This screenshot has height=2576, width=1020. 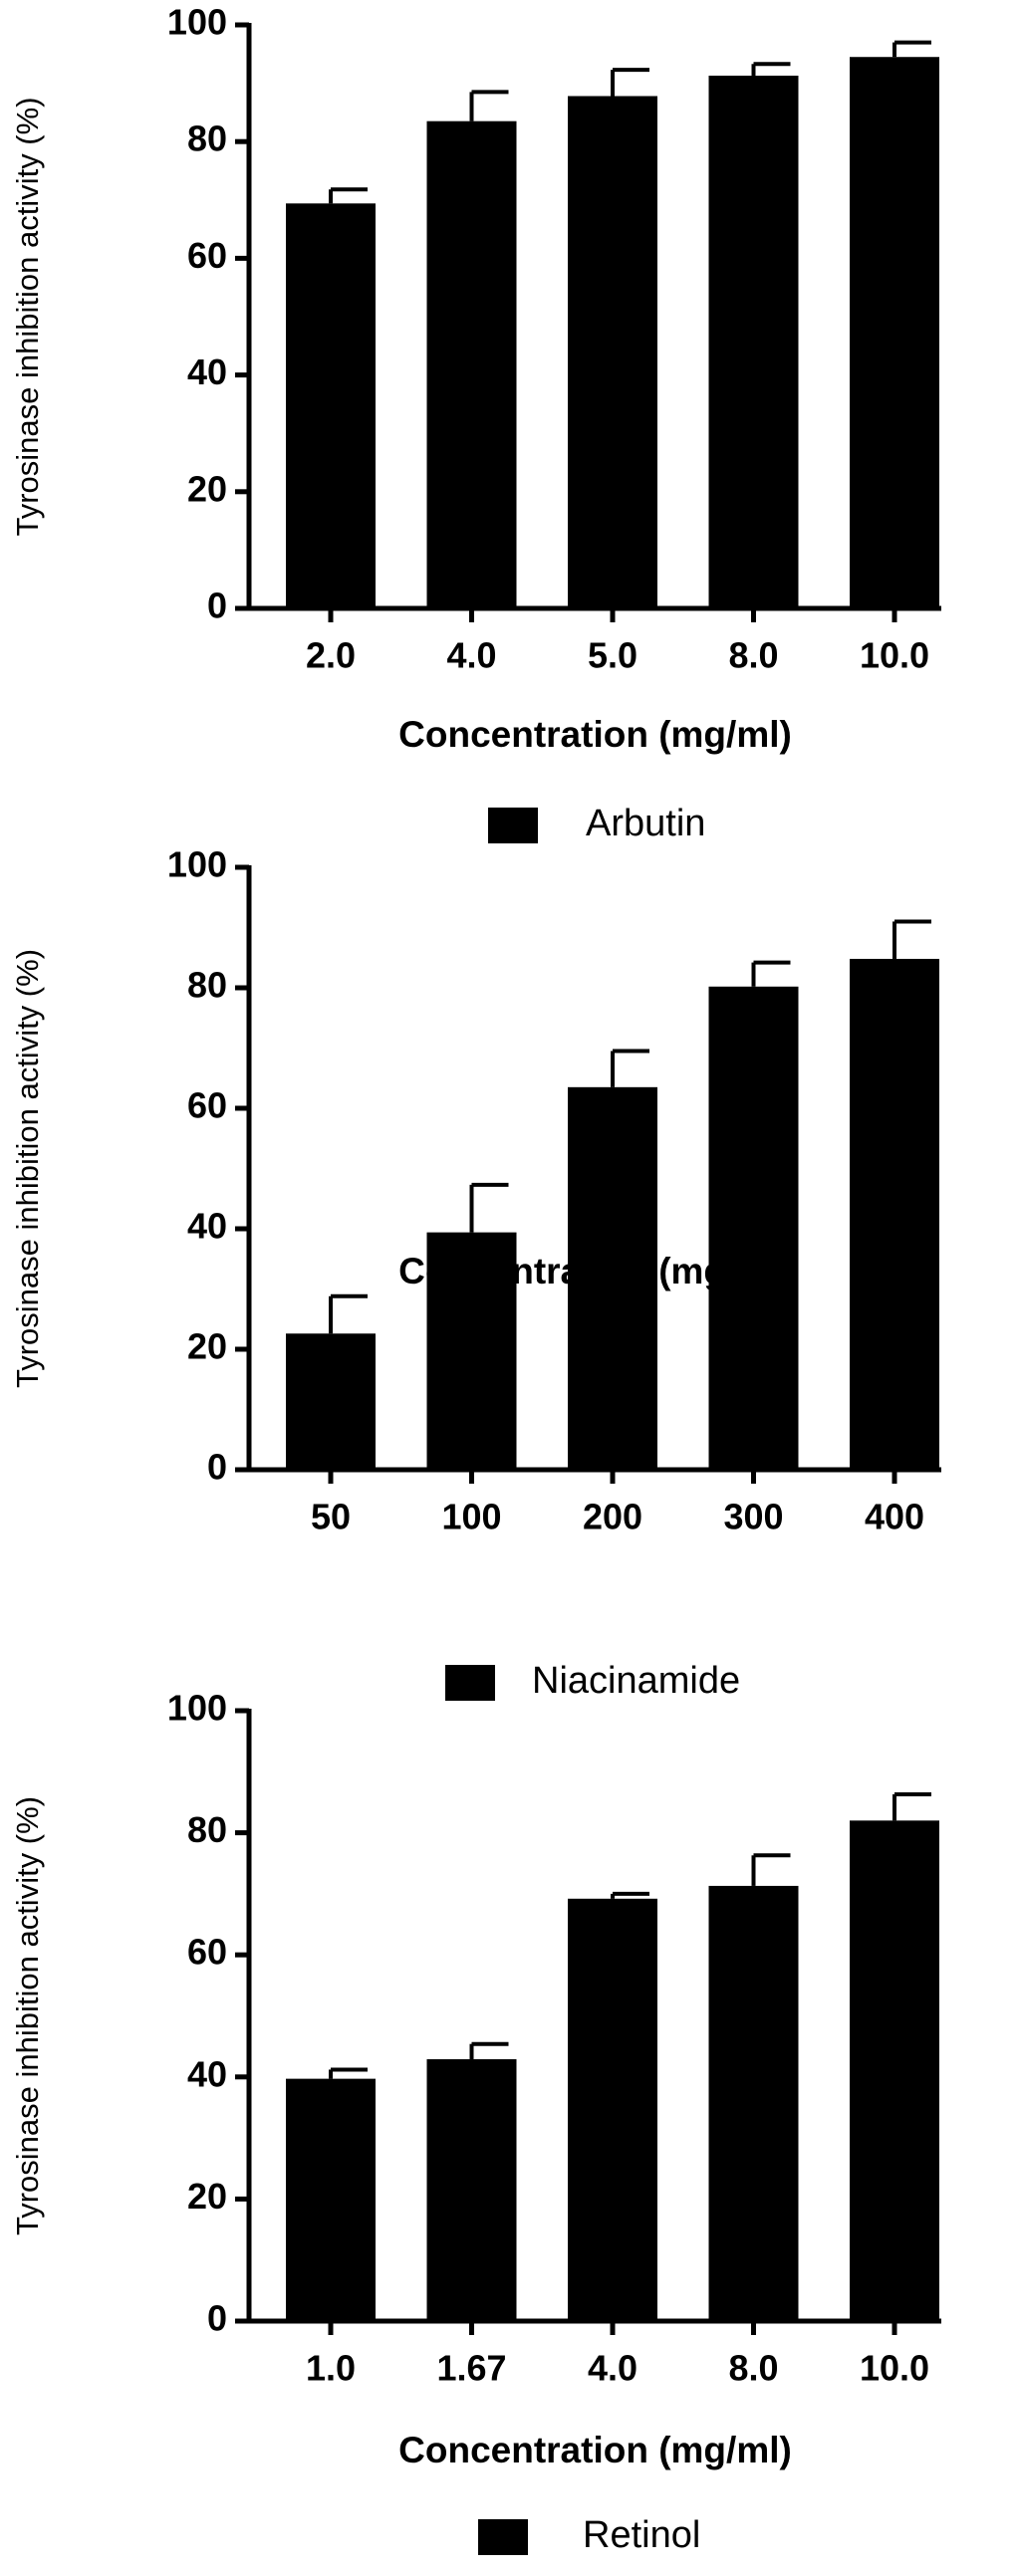 I want to click on legend-label: Retinol, so click(x=641, y=2535).